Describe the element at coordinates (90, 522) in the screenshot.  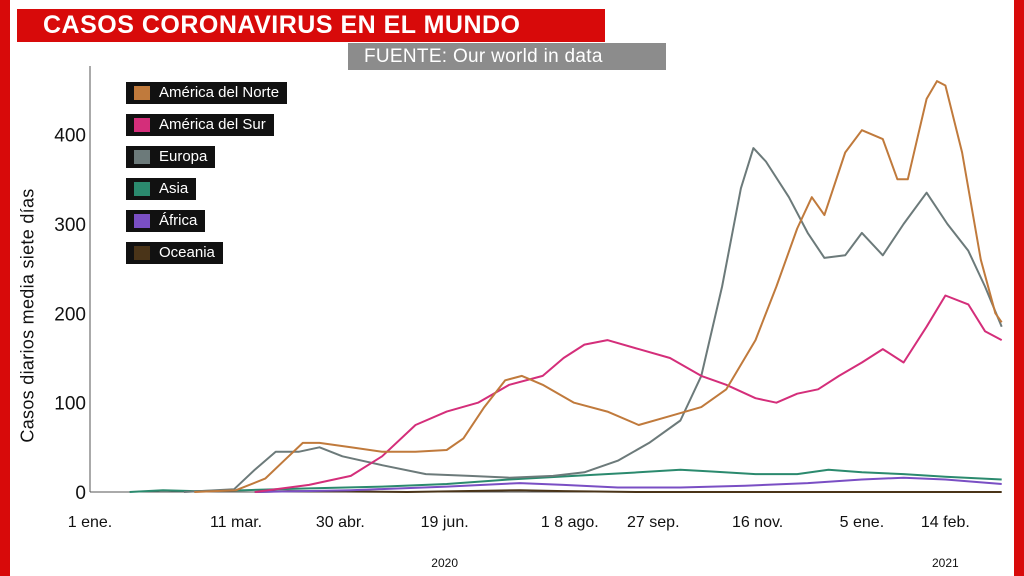
I see `x-tick-label: 1 ene.` at that location.